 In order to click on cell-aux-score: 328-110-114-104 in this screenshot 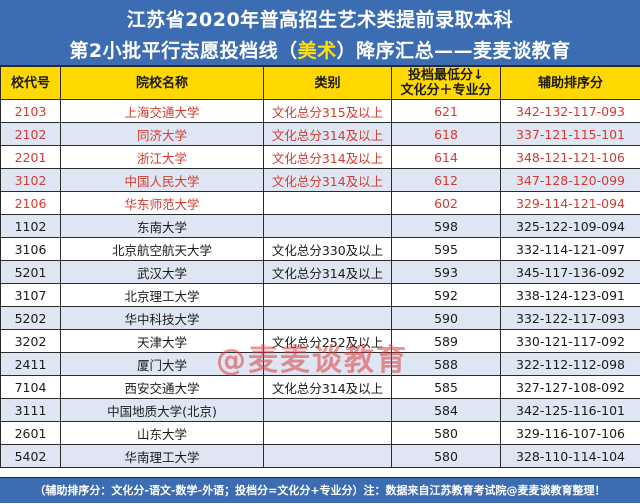, I will do `click(570, 456)`.